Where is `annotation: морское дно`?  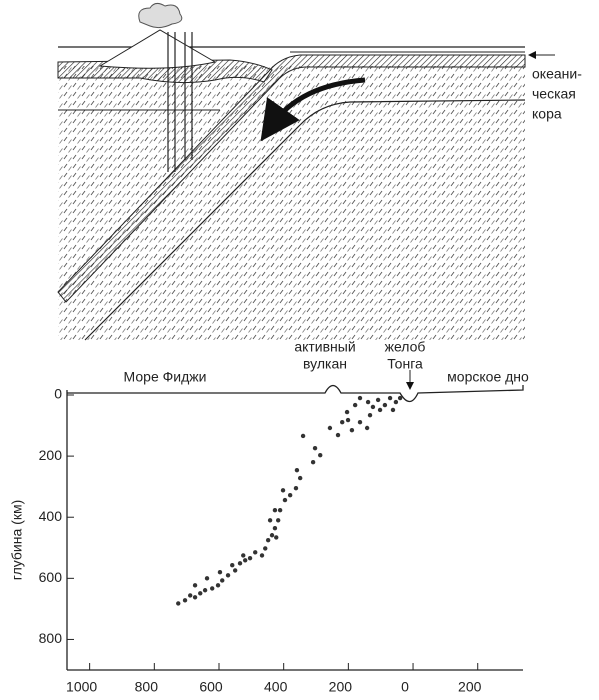
annotation: морское дно is located at coordinates (488, 377).